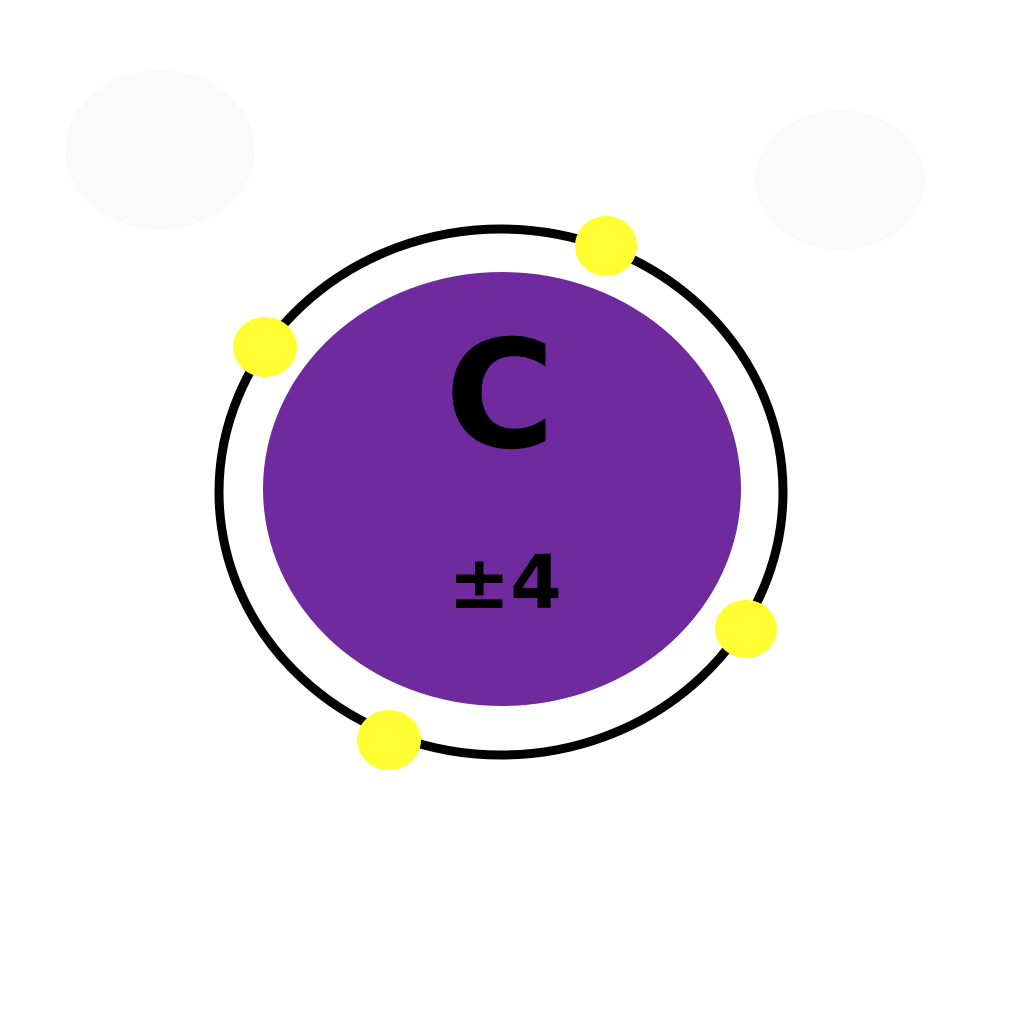  Describe the element at coordinates (500, 396) in the screenshot. I see `element-symbol: C` at that location.